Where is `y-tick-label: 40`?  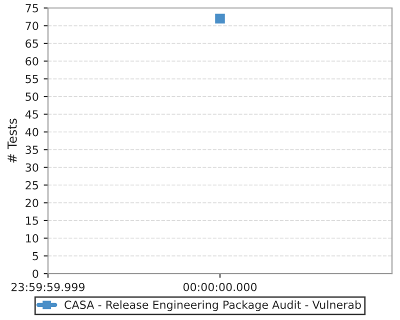 y-tick-label: 40 is located at coordinates (31, 132).